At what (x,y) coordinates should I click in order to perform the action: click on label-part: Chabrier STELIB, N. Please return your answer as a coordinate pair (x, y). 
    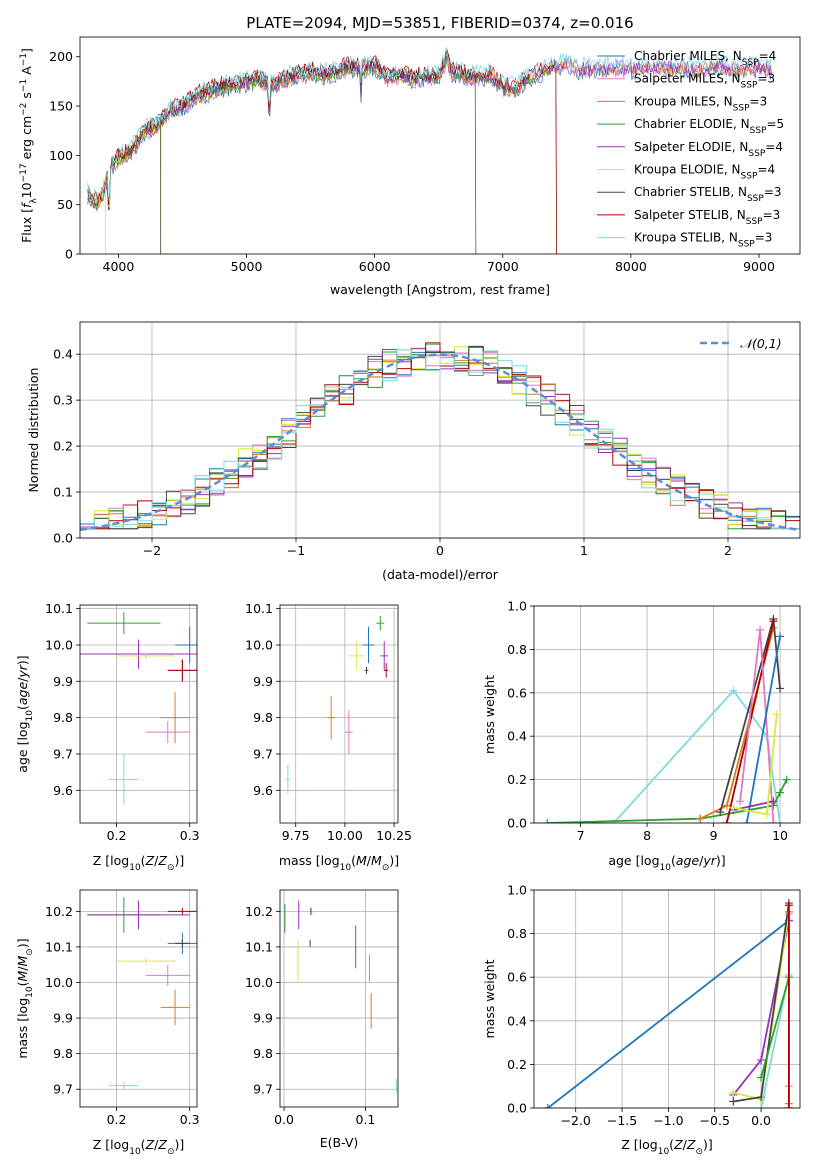
    Looking at the image, I should click on (690, 192).